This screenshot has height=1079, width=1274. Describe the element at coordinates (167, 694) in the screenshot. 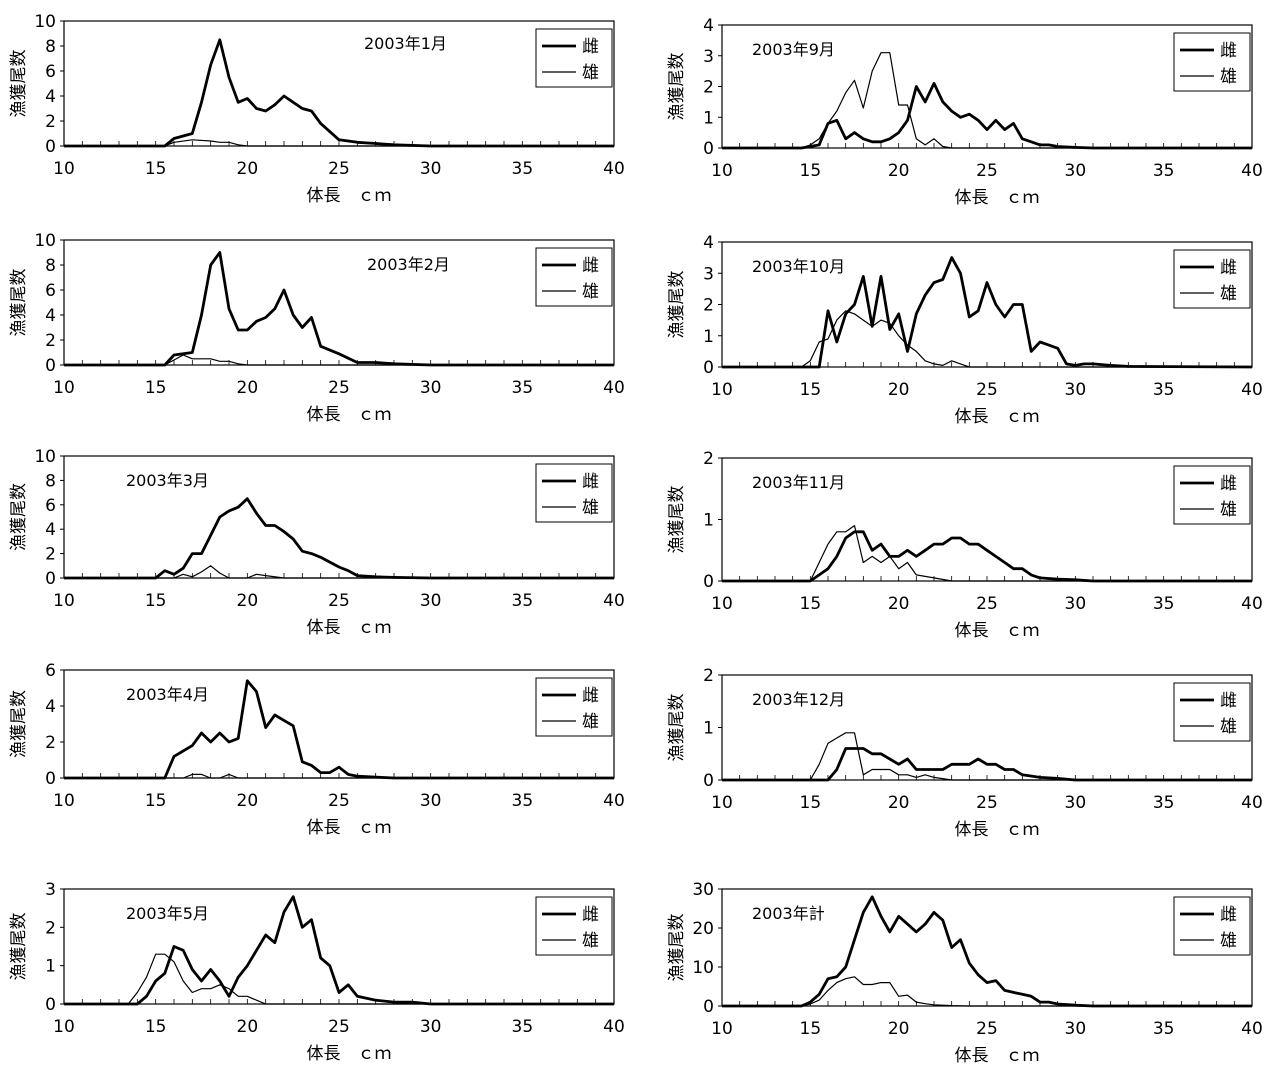

I see `chart-title: 2003年4月` at that location.